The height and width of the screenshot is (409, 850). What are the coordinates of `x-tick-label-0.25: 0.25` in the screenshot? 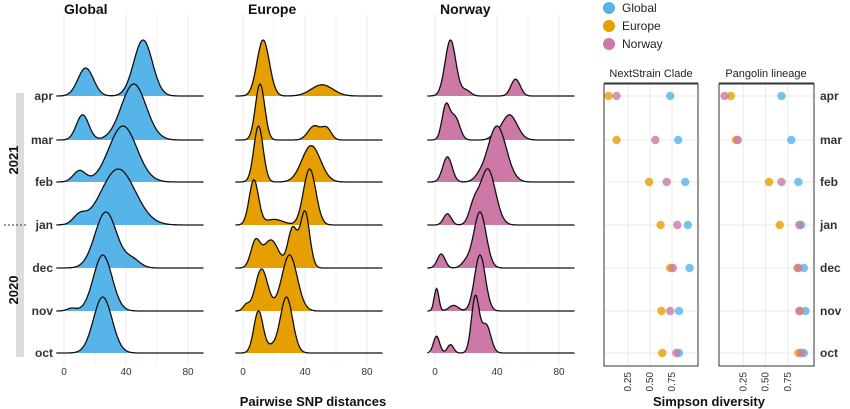 It's located at (628, 382).